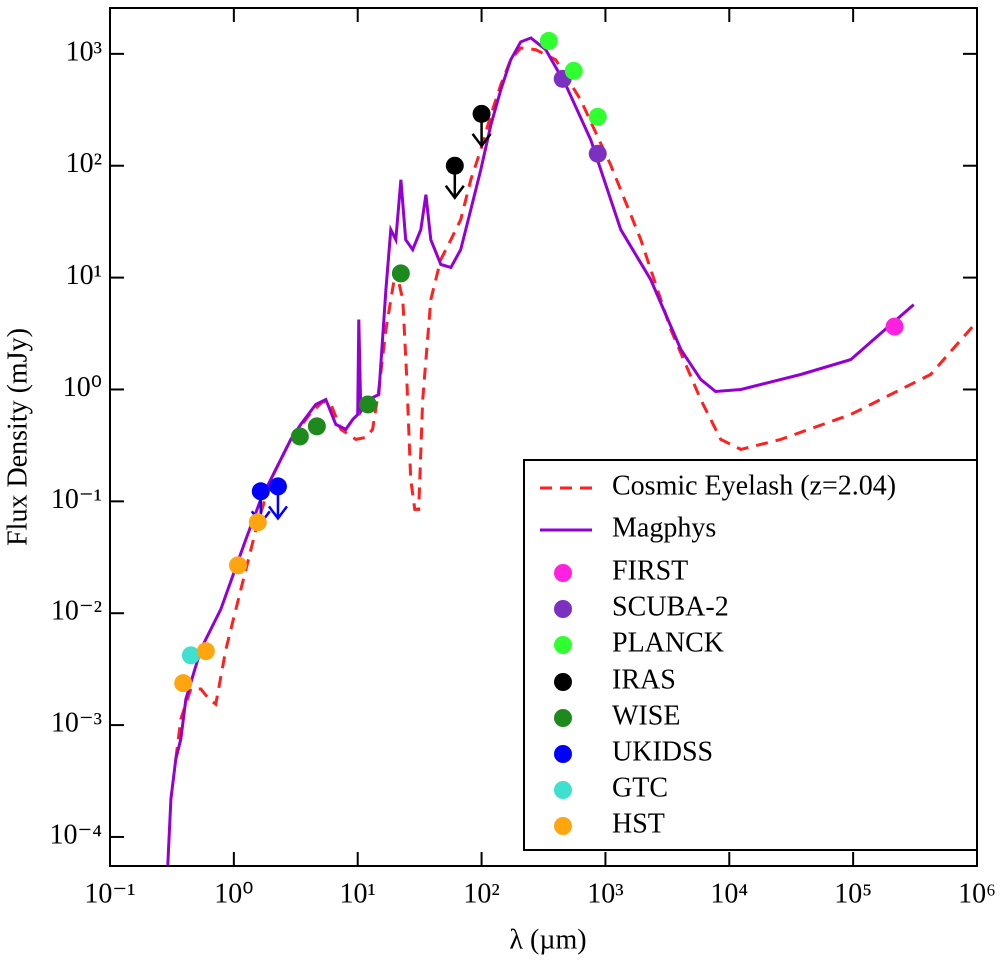 This screenshot has width=1000, height=965. Describe the element at coordinates (76, 499) in the screenshot. I see `y-tick-label: 10⁻¹` at that location.